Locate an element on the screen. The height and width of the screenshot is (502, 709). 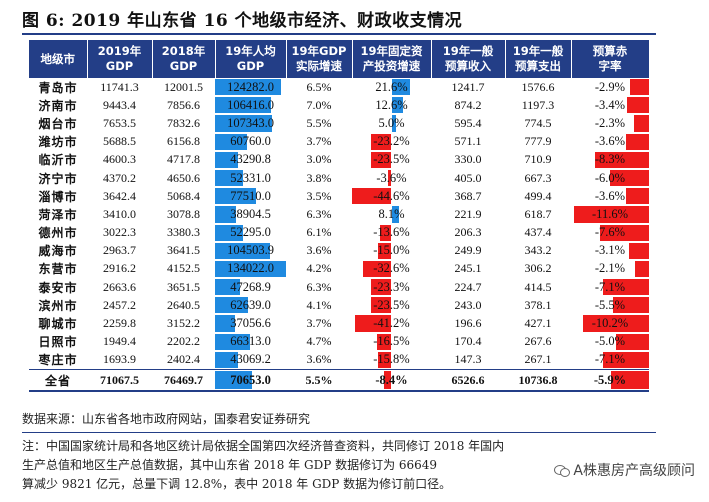
gdp-2018: 5068.4 is located at coordinates (183, 195).